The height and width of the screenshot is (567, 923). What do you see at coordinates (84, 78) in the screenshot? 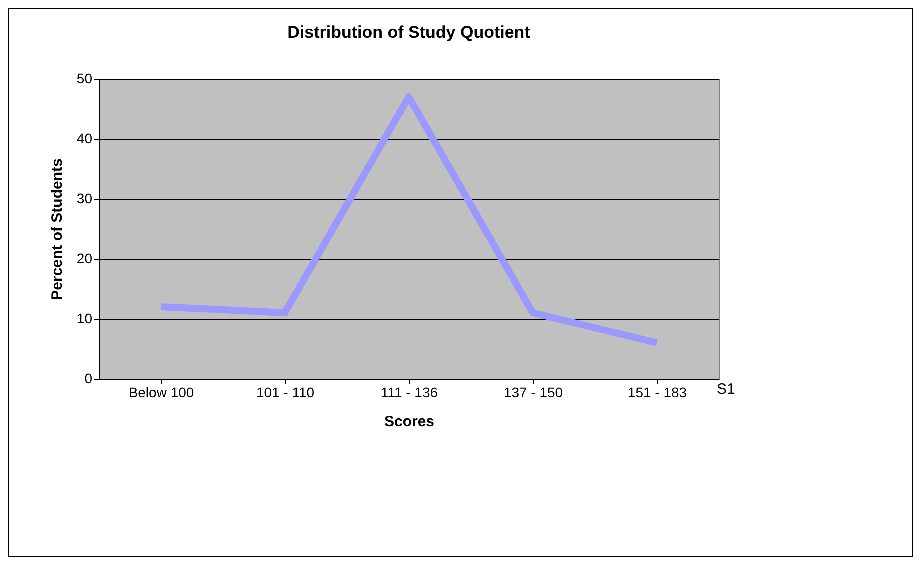
I see `y-tick-label: 50` at bounding box center [84, 78].